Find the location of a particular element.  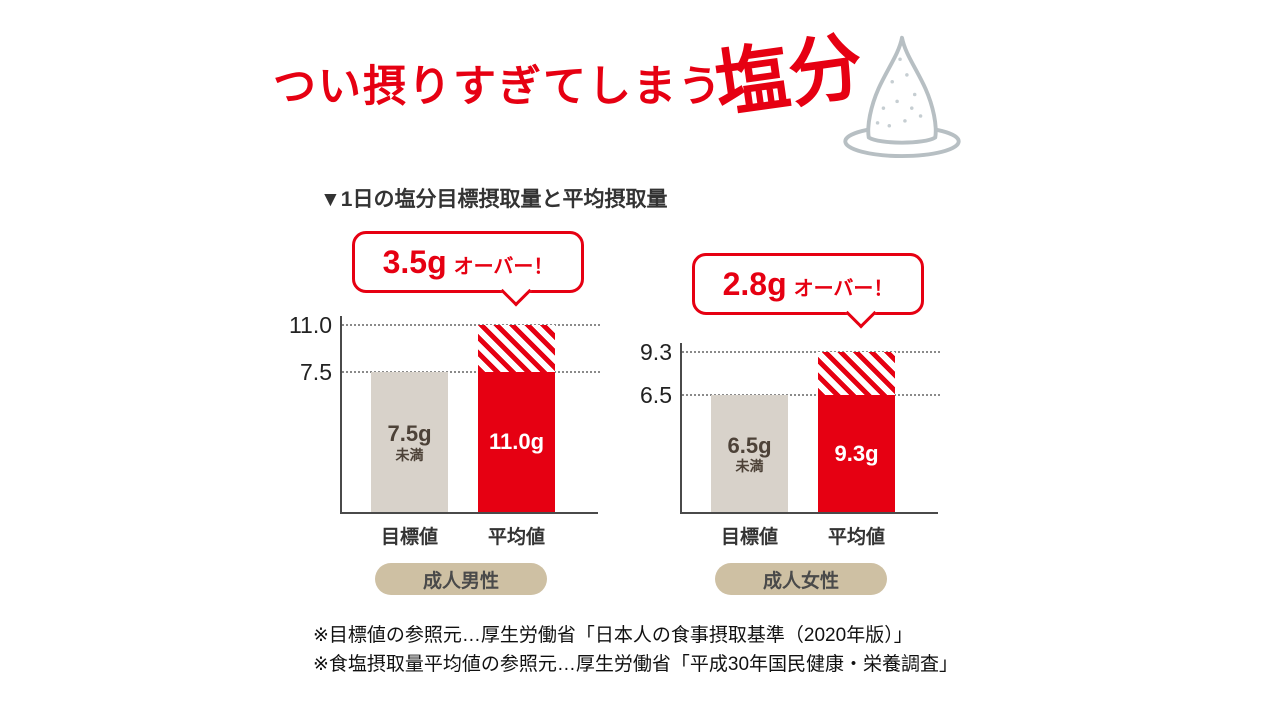

bar-female-target: 6.5g 未満 is located at coordinates (749, 453).